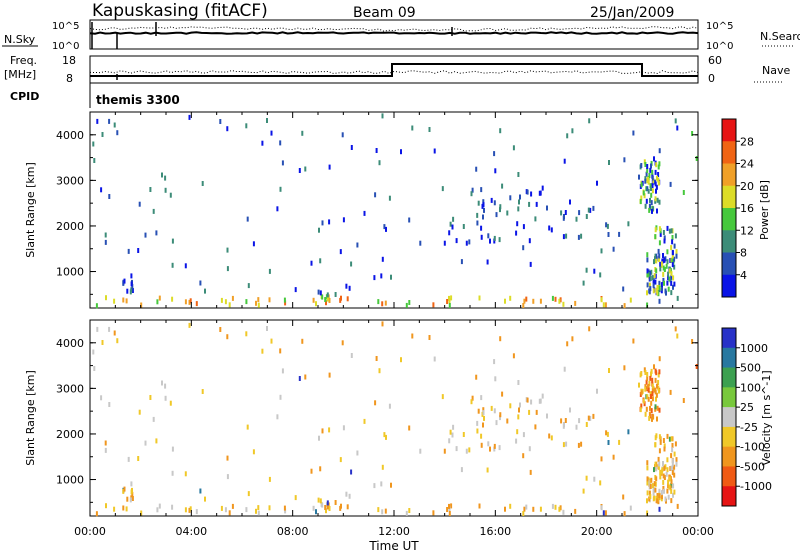 This screenshot has width=800, height=554. What do you see at coordinates (719, 26) in the screenshot?
I see `nsearch-tick-top: 10^5` at bounding box center [719, 26].